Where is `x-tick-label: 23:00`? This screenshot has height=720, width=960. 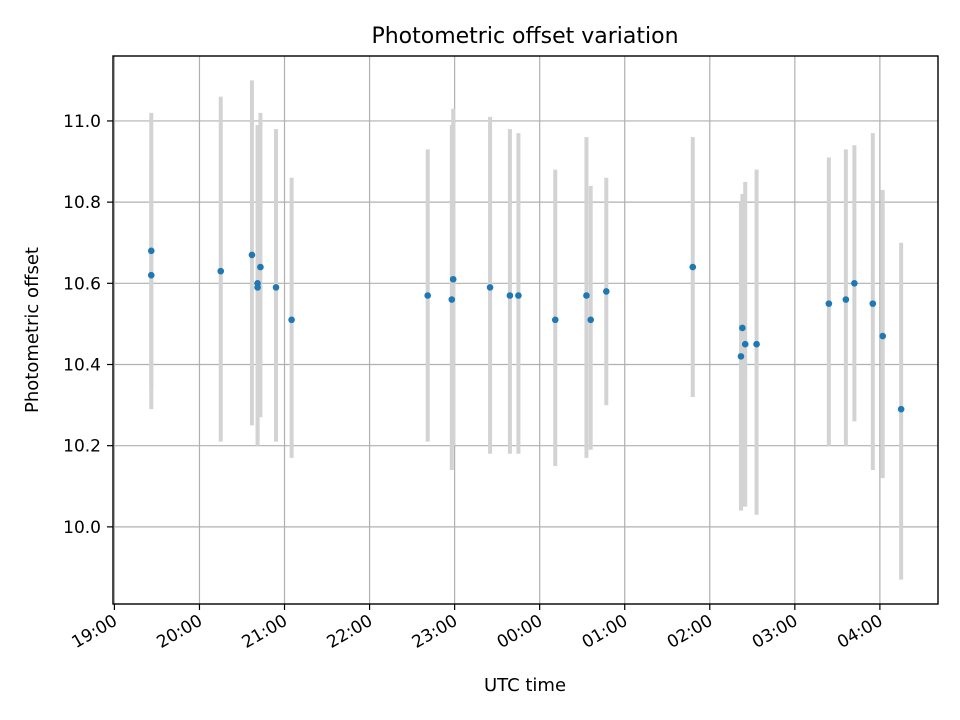 x-tick-label: 23:00 is located at coordinates (435, 632).